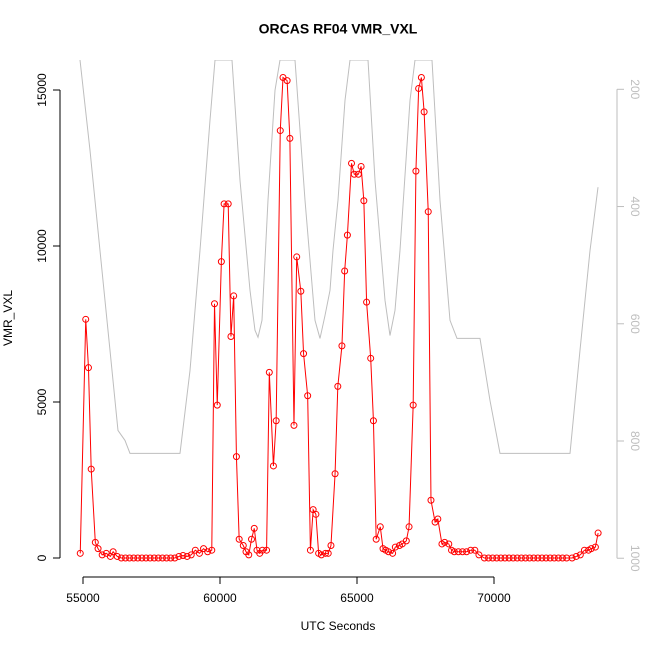 This screenshot has height=650, width=650. Describe the element at coordinates (42, 90) in the screenshot. I see `y-tick-label: 15000` at that location.